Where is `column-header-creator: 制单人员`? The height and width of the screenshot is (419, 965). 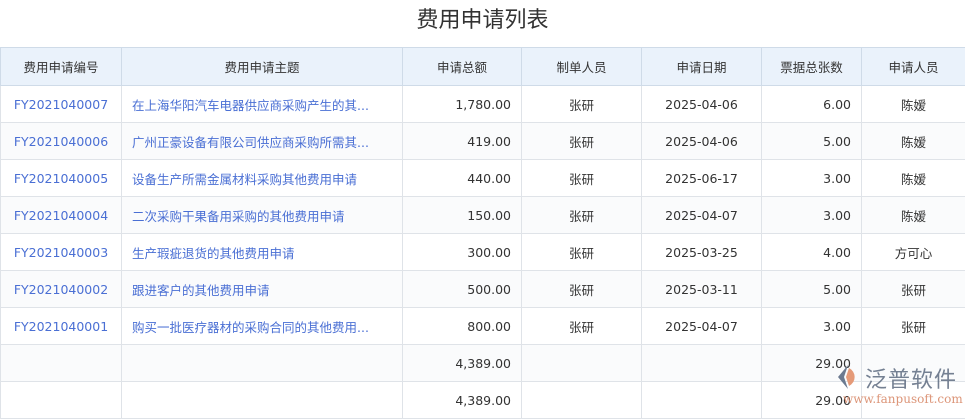 column-header-creator: 制单人员 is located at coordinates (582, 67).